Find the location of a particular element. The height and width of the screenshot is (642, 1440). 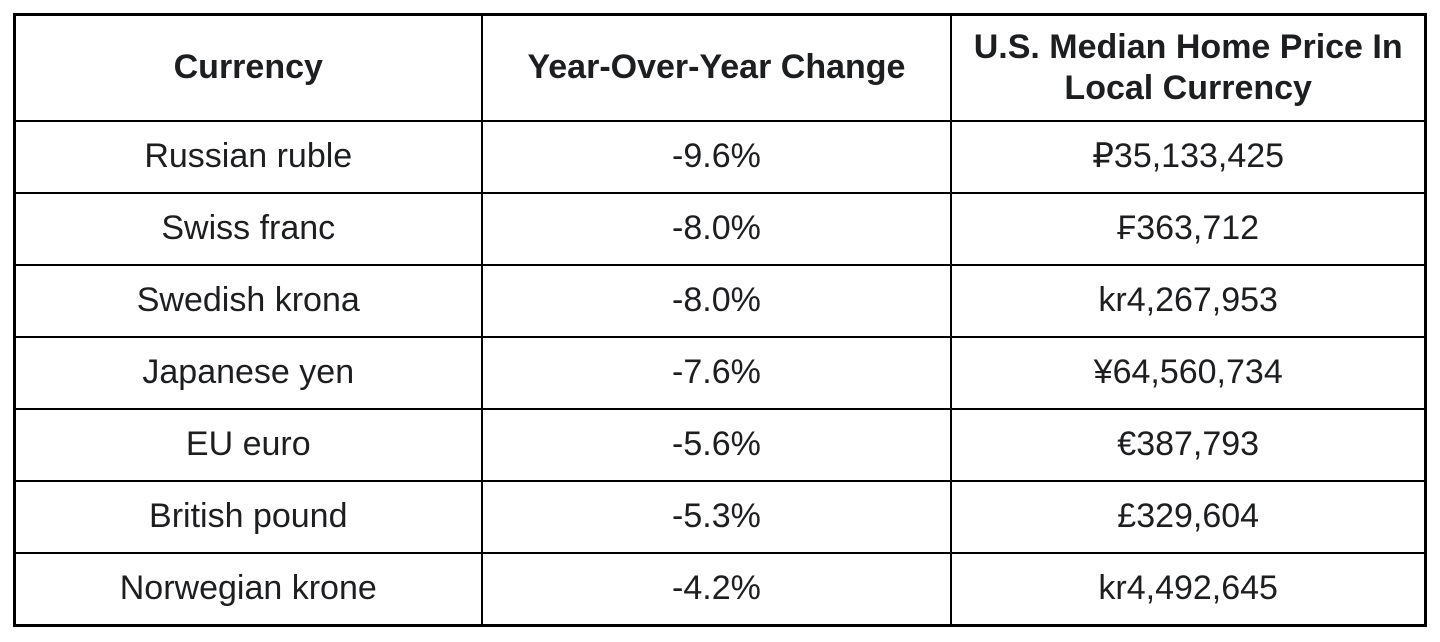

cell-home-price: ¥64,560,734 is located at coordinates (1188, 373).